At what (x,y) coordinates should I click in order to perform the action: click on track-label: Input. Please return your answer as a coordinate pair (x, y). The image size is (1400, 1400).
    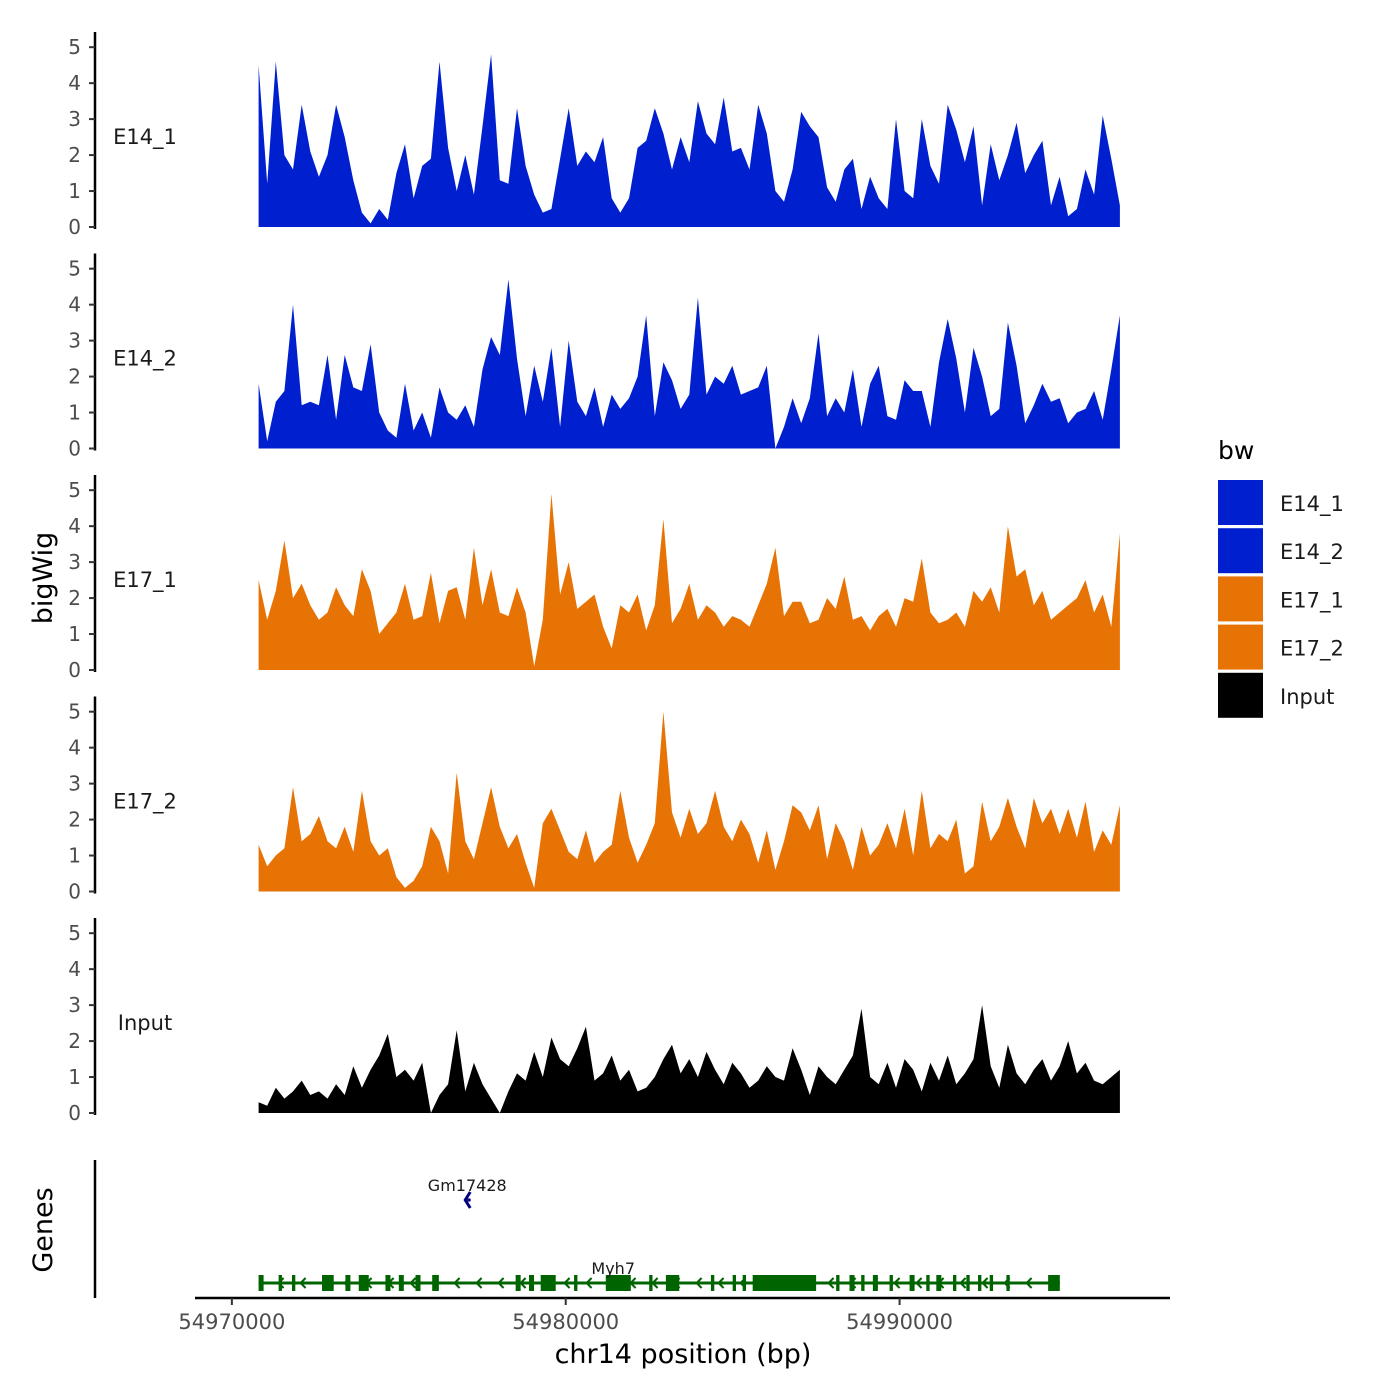
    Looking at the image, I should click on (145, 1023).